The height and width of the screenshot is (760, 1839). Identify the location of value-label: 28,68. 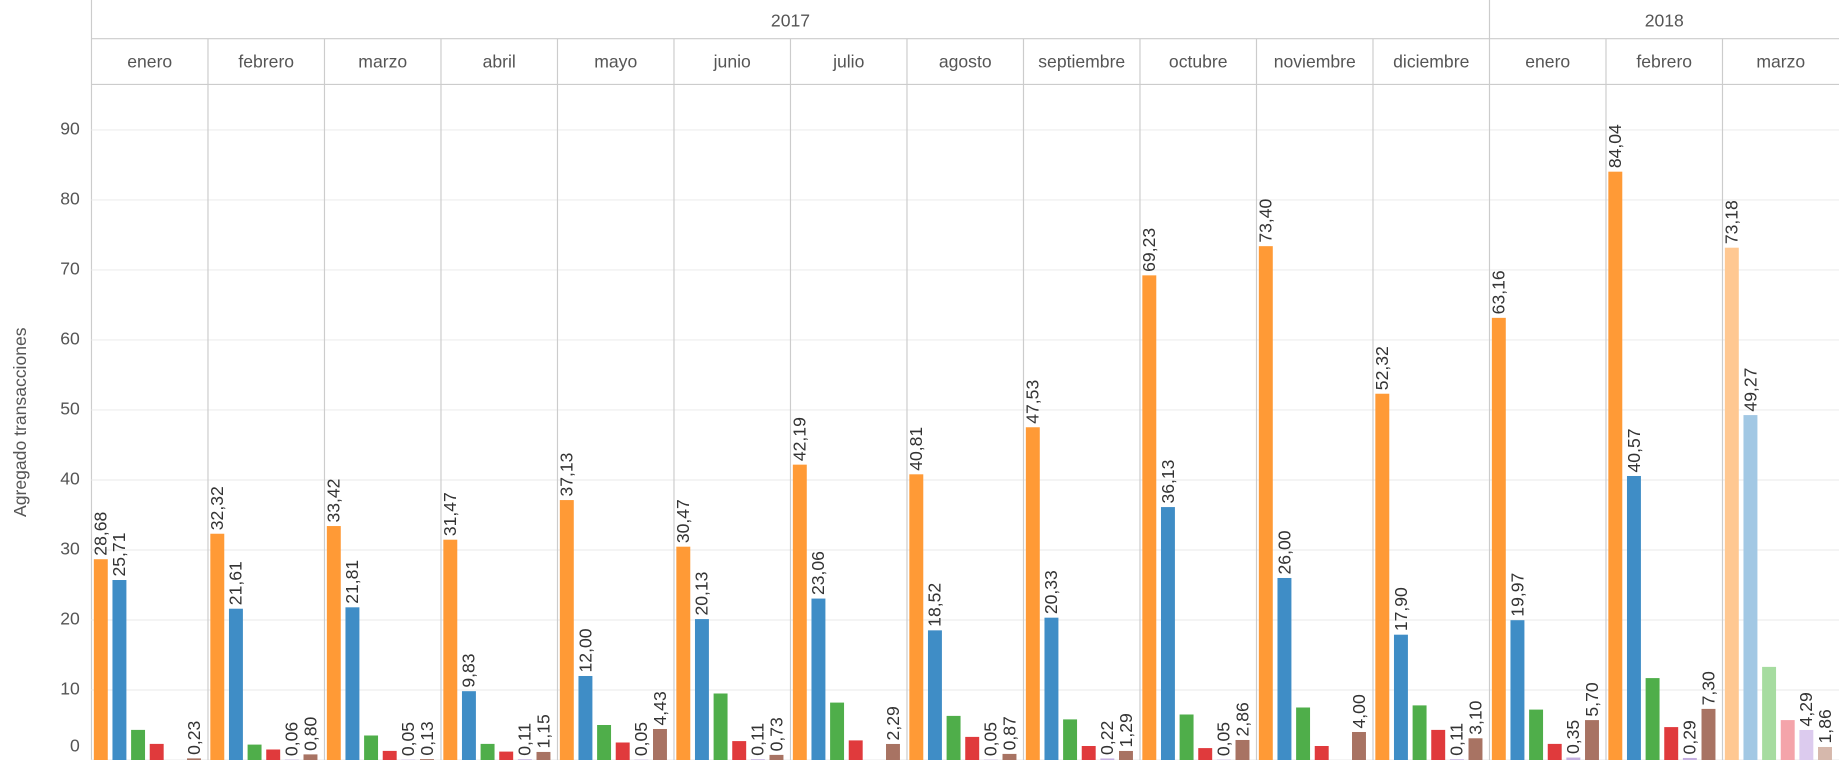
(101, 533).